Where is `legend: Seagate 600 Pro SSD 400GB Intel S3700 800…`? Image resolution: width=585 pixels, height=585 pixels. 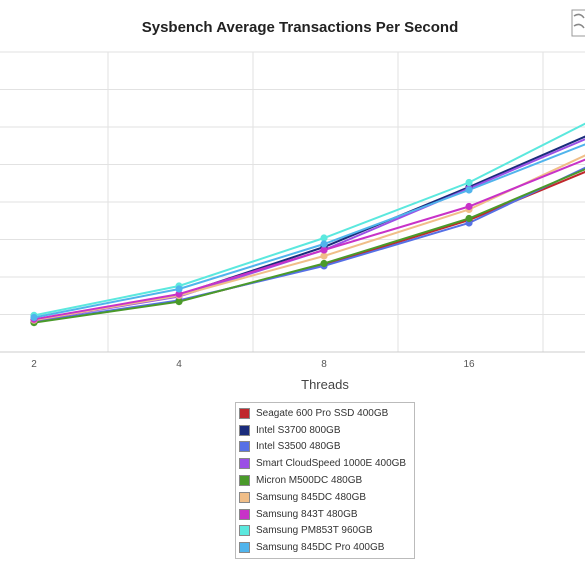 legend: Seagate 600 Pro SSD 400GB Intel S3700 800… is located at coordinates (325, 481).